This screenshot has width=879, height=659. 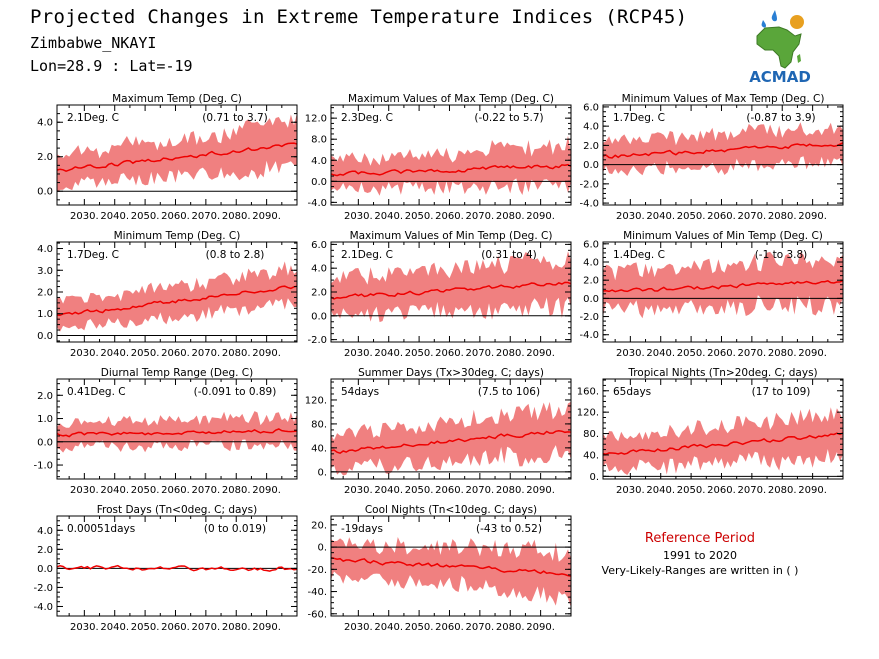 What do you see at coordinates (723, 99) in the screenshot?
I see `chart-title: Minimum Values of Max Temp (Deg. C)` at bounding box center [723, 99].